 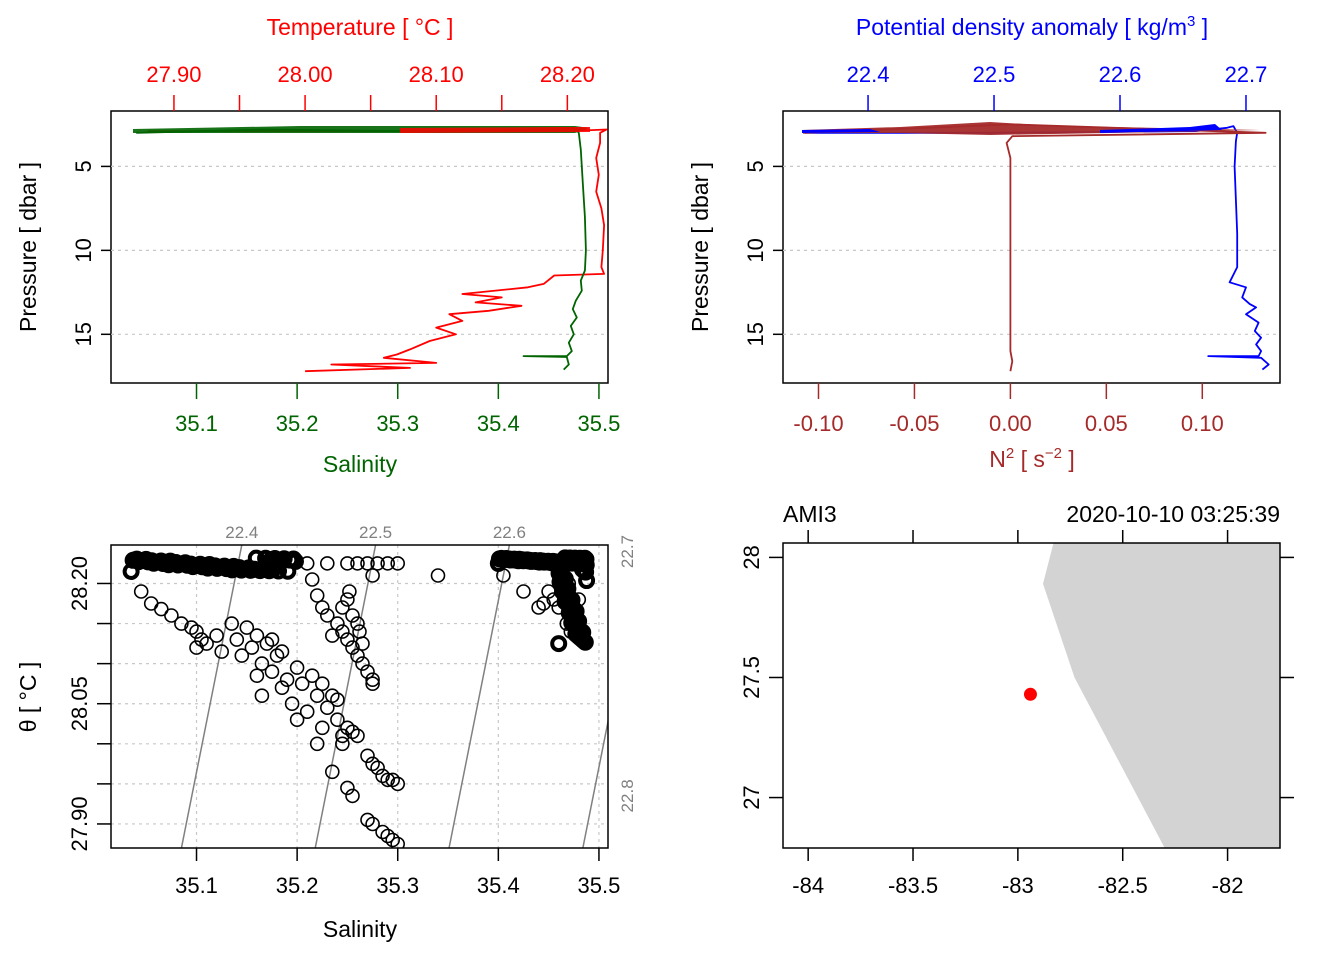 What do you see at coordinates (1031, 250) in the screenshot?
I see `grid-lines` at bounding box center [1031, 250].